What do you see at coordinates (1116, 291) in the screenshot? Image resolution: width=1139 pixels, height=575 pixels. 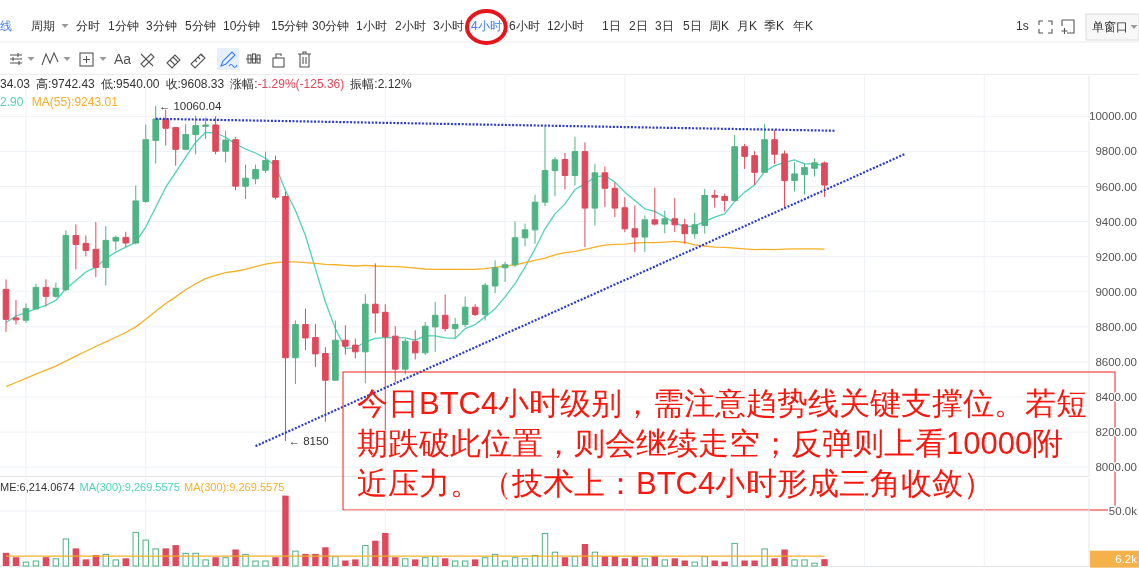 I see `y-tick-label: 9000.00` at bounding box center [1116, 291].